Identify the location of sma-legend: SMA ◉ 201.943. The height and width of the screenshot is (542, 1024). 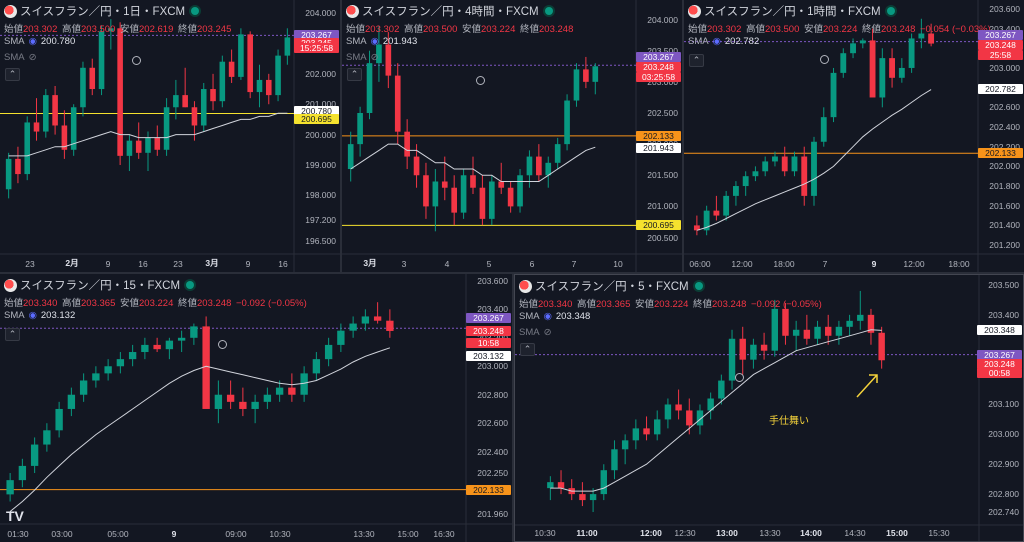
(381, 41).